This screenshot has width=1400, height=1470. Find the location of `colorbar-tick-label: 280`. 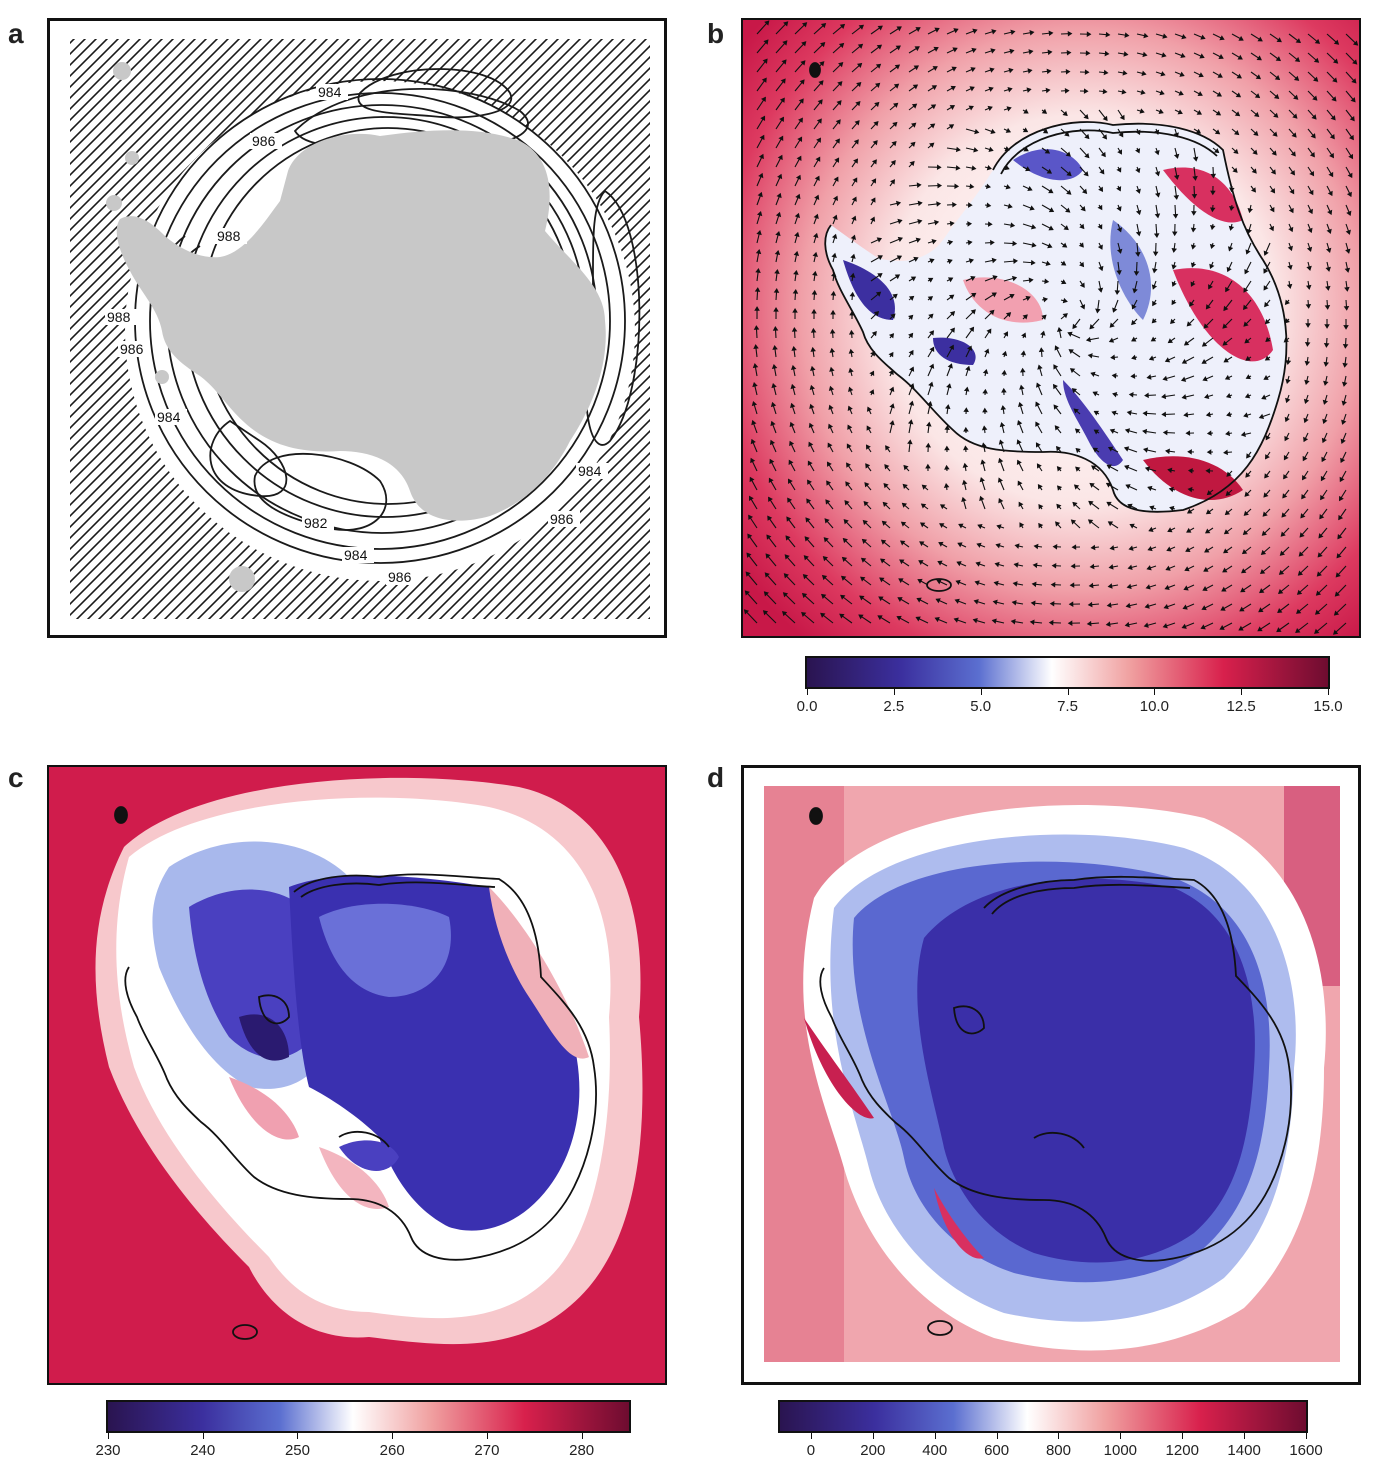

colorbar-tick-label: 280 is located at coordinates (582, 1450).